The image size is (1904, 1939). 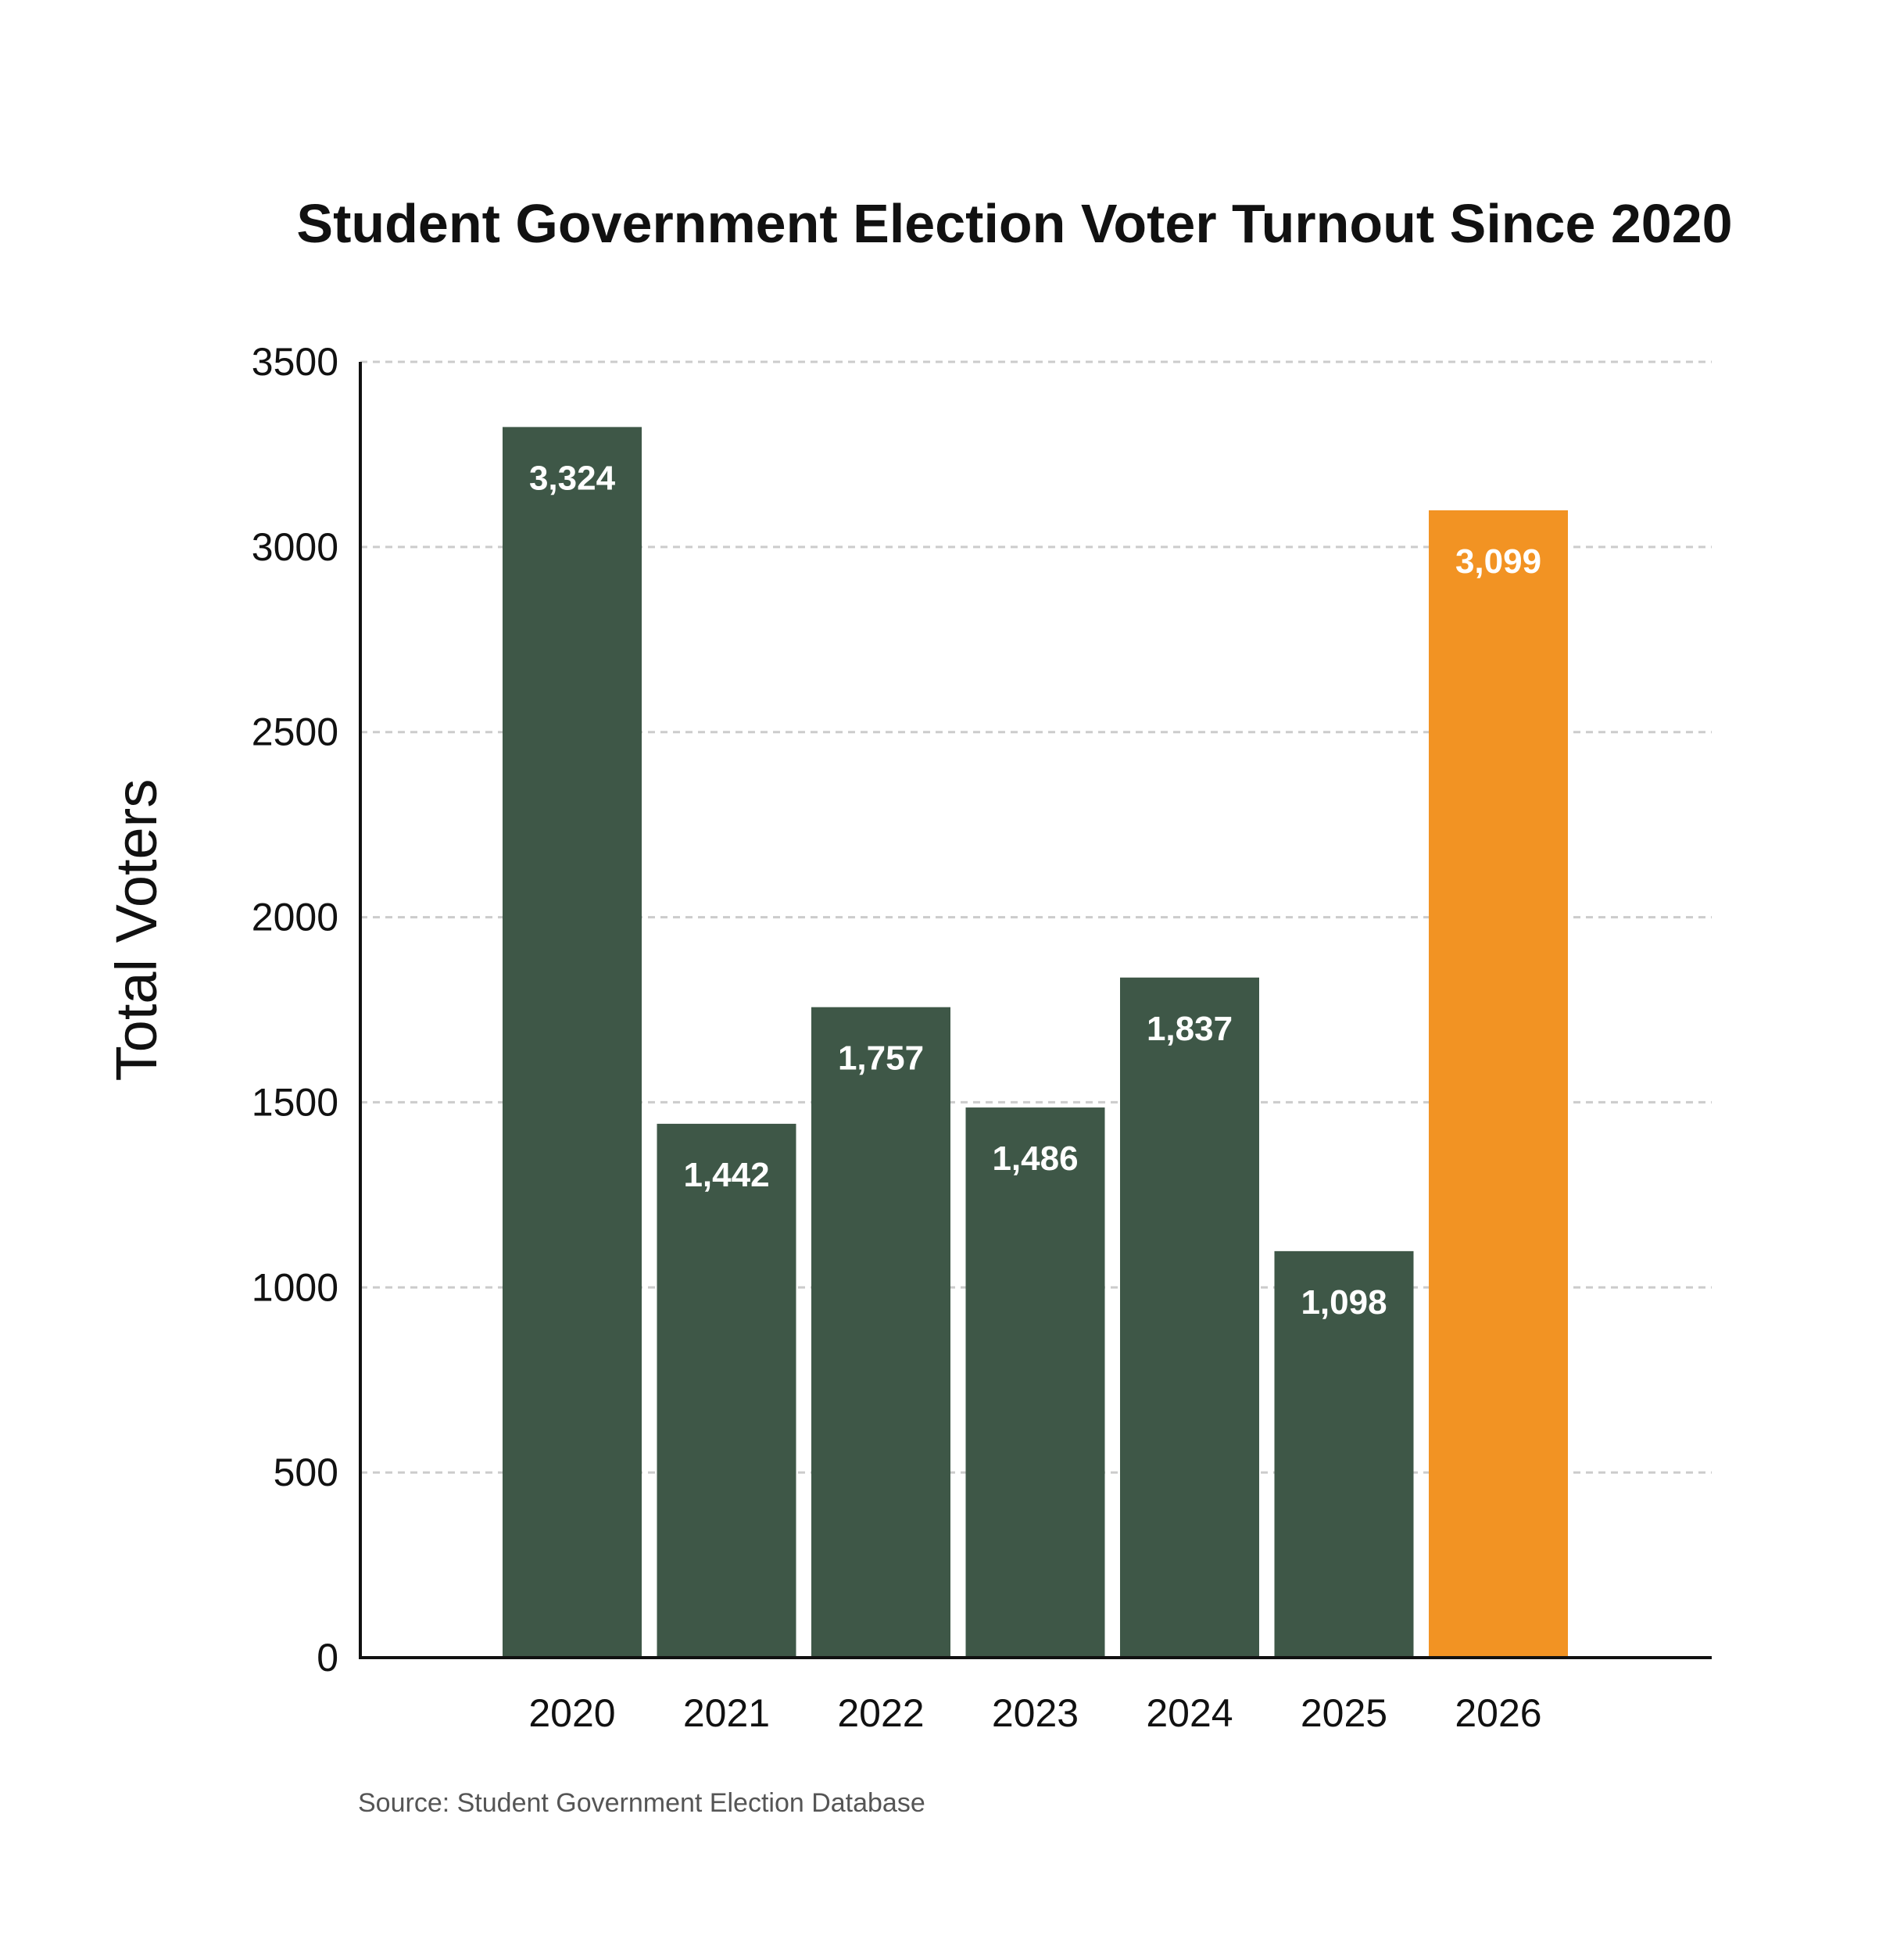 What do you see at coordinates (880, 1333) in the screenshot?
I see `bar-2022` at bounding box center [880, 1333].